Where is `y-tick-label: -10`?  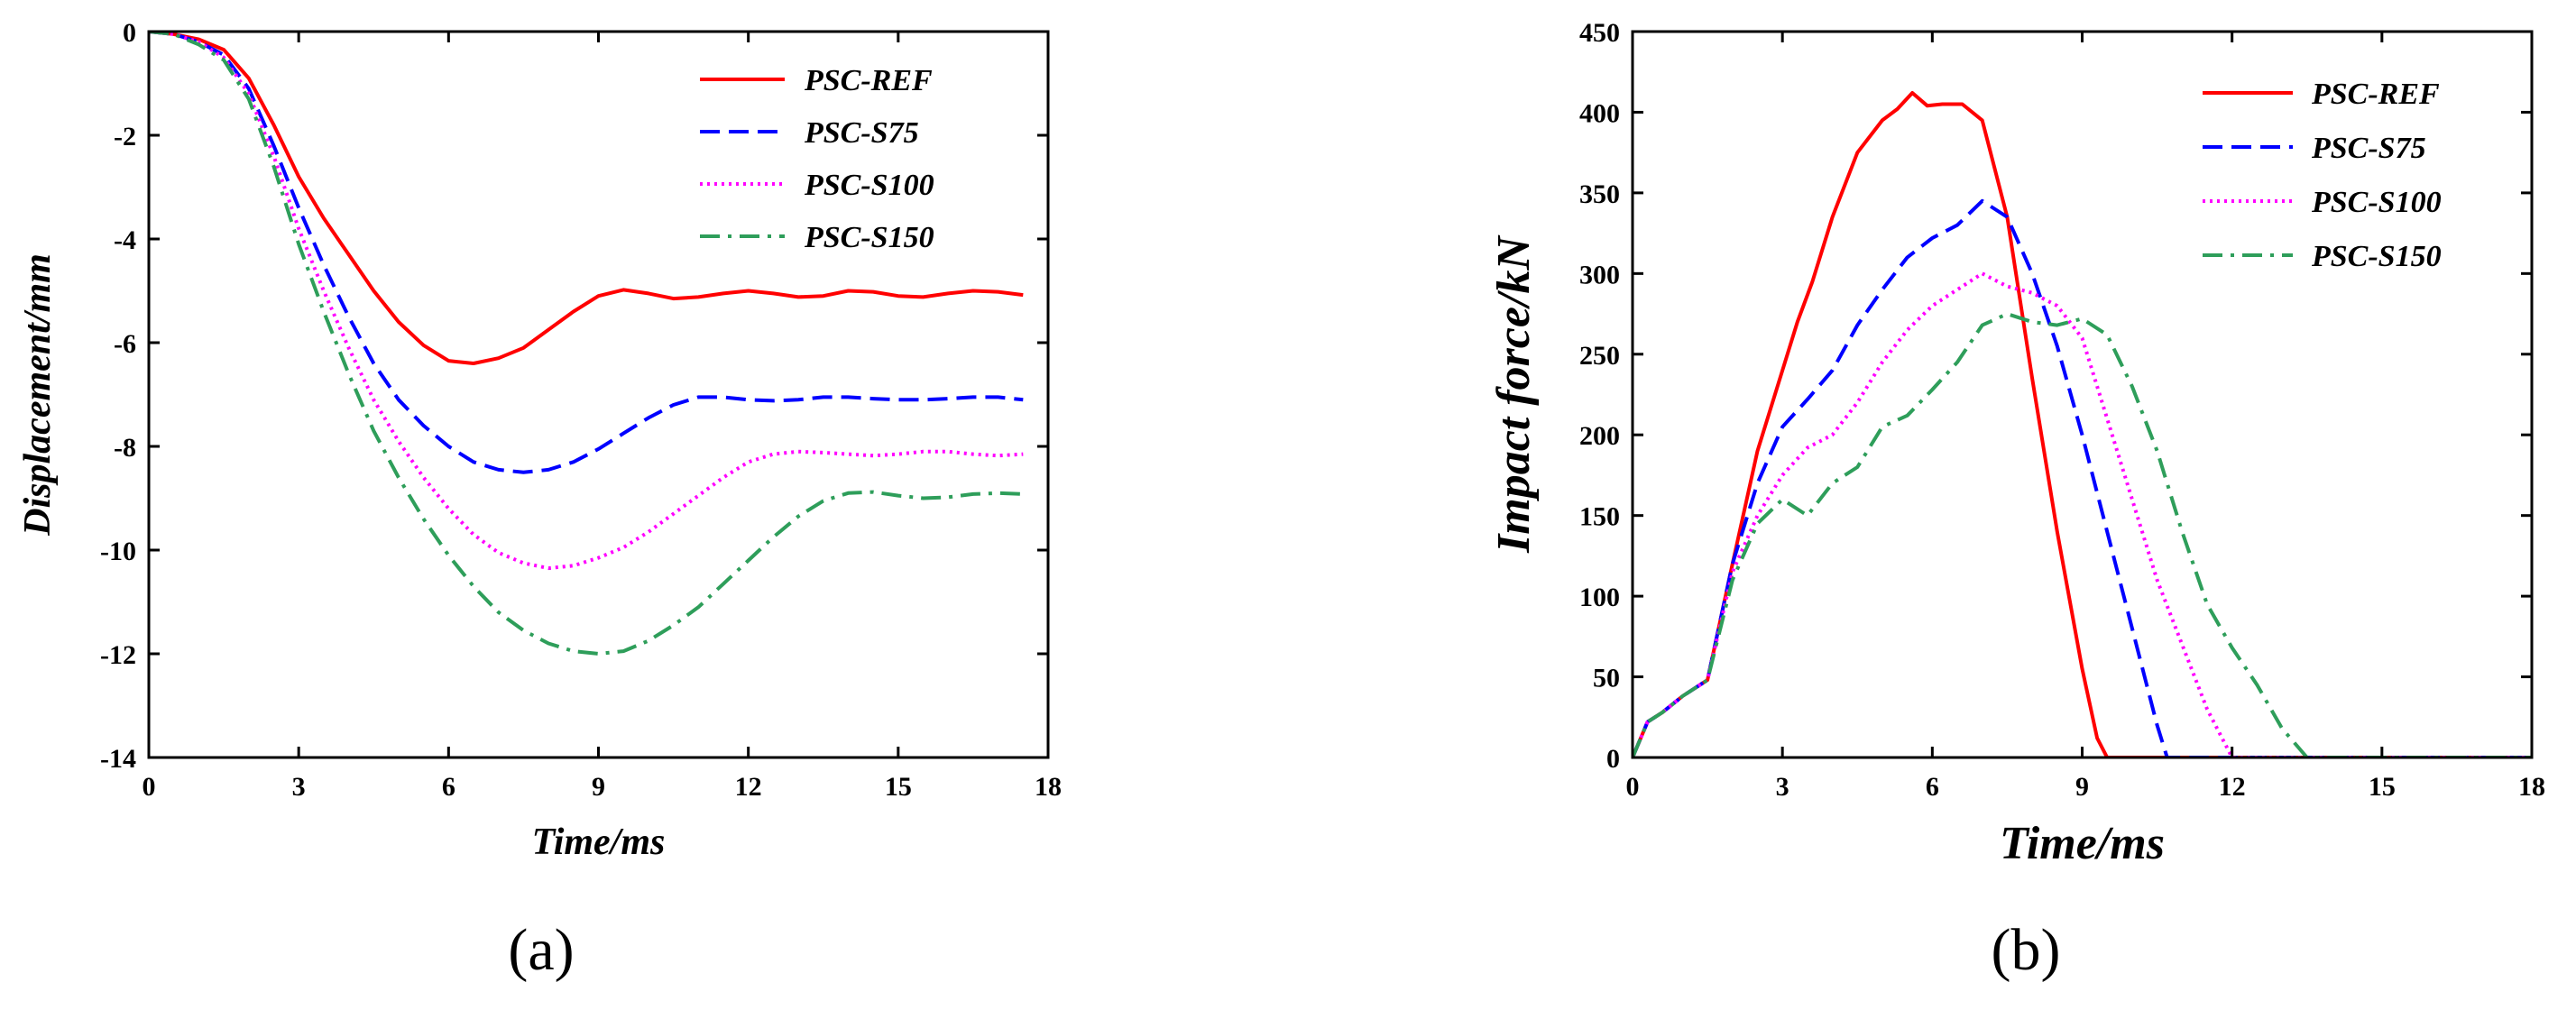 y-tick-label: -10 is located at coordinates (118, 551).